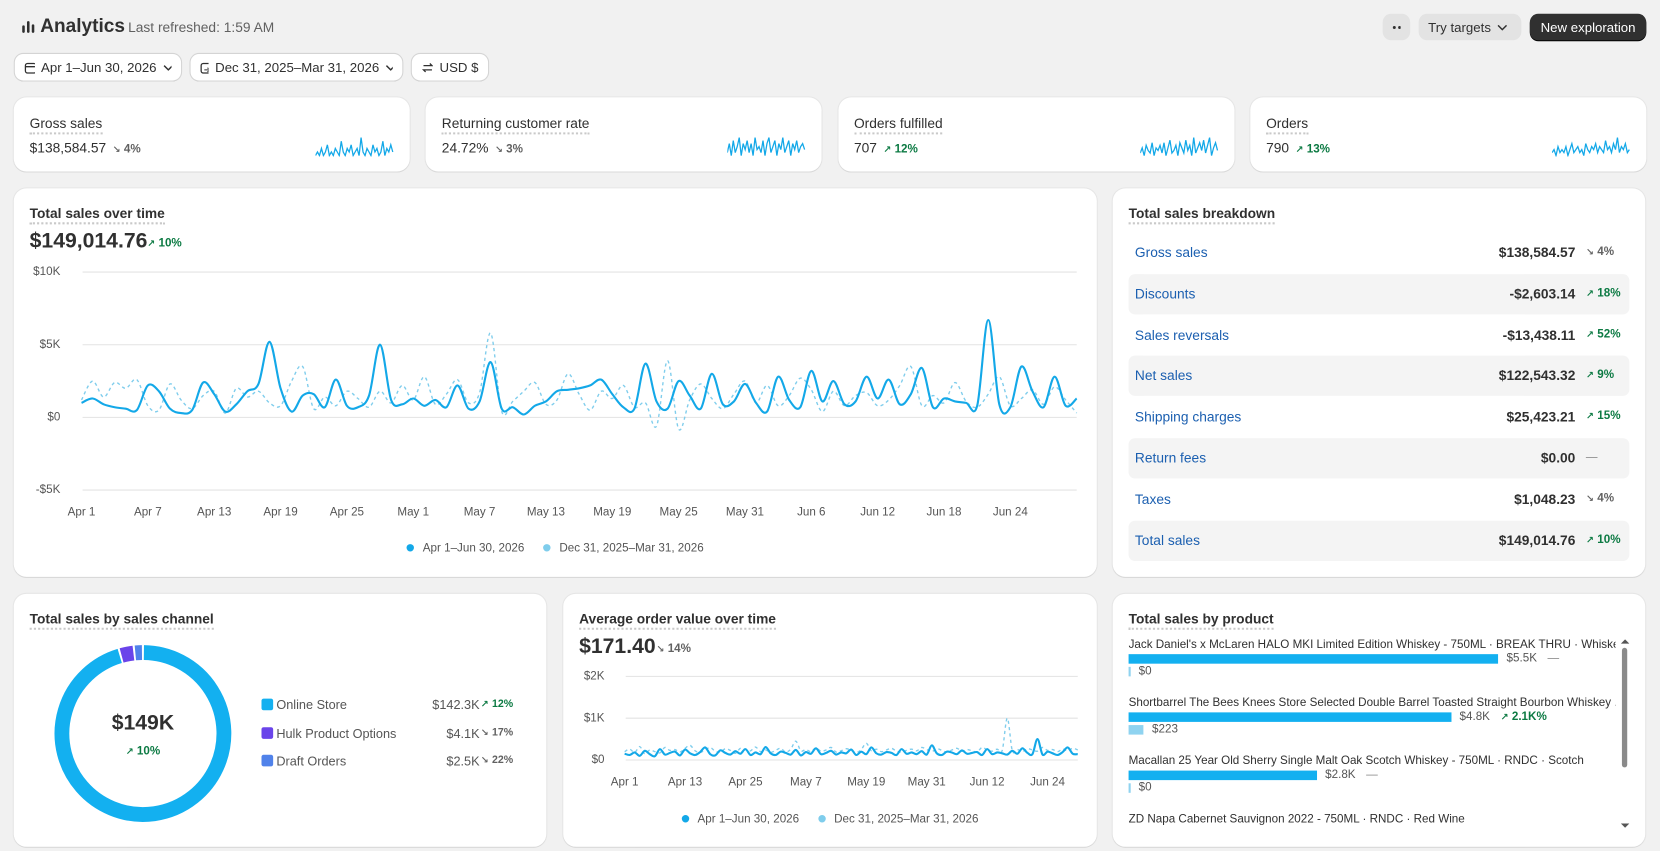 This screenshot has width=1660, height=851. Describe the element at coordinates (822, 819) in the screenshot. I see `legend-swatch` at that location.